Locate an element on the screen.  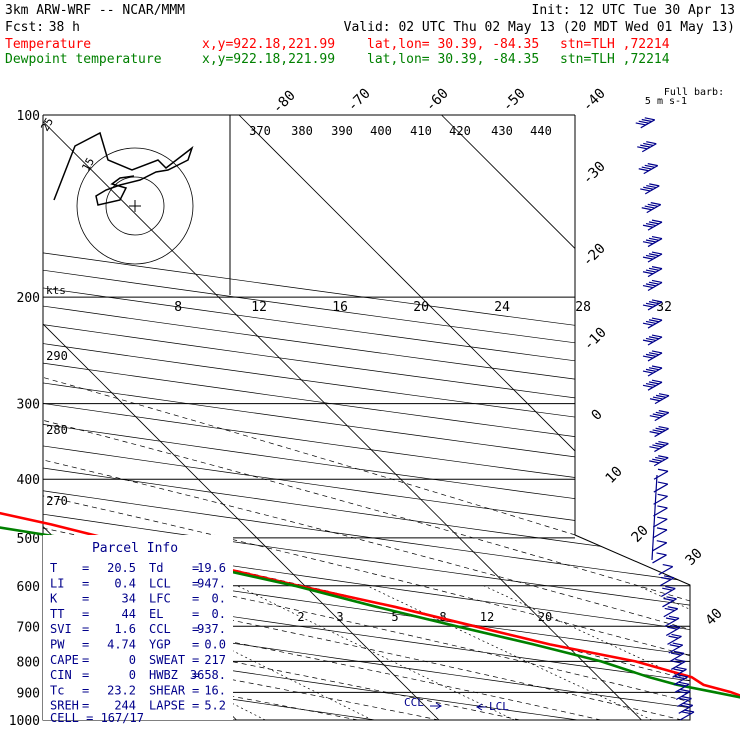
parcel-right-label: SWEAT is located at coordinates (167, 660).